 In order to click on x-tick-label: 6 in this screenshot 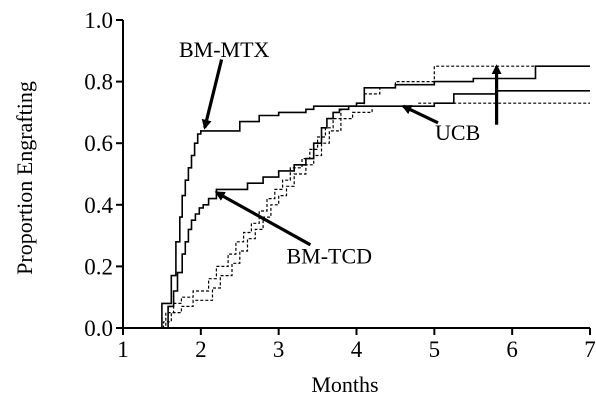, I will do `click(512, 349)`.